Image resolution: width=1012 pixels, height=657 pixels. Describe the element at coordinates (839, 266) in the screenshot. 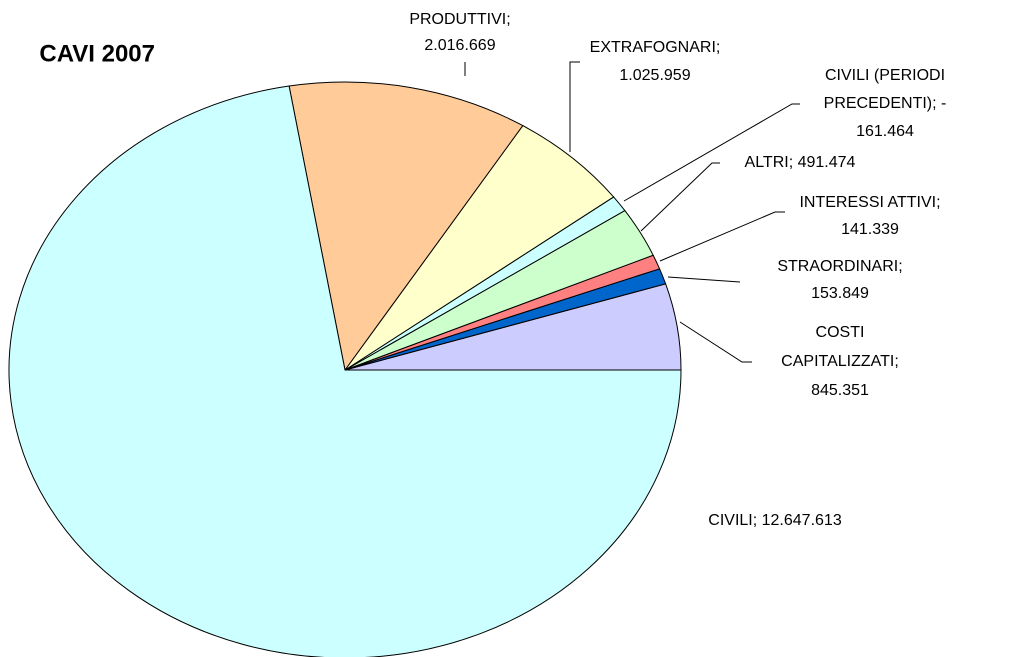

I see `data-label: STRAORDINARI;` at that location.